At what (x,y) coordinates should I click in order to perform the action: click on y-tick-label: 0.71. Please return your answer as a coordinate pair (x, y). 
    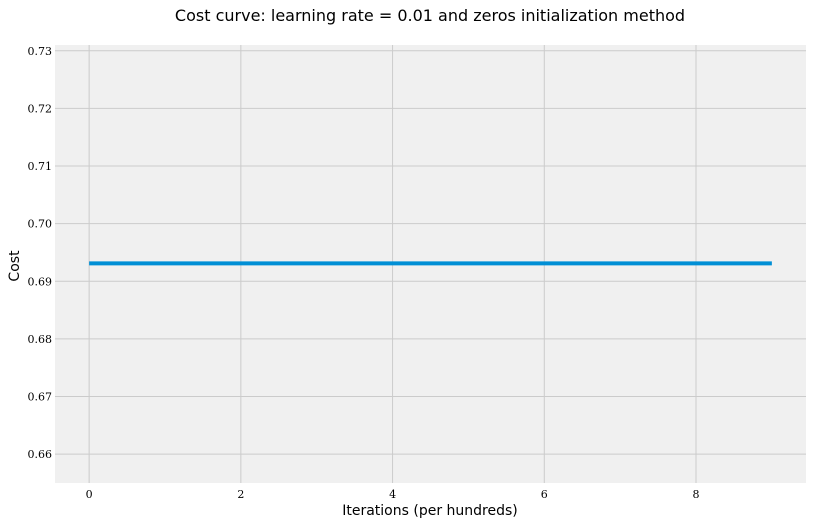
    Looking at the image, I should click on (40, 166).